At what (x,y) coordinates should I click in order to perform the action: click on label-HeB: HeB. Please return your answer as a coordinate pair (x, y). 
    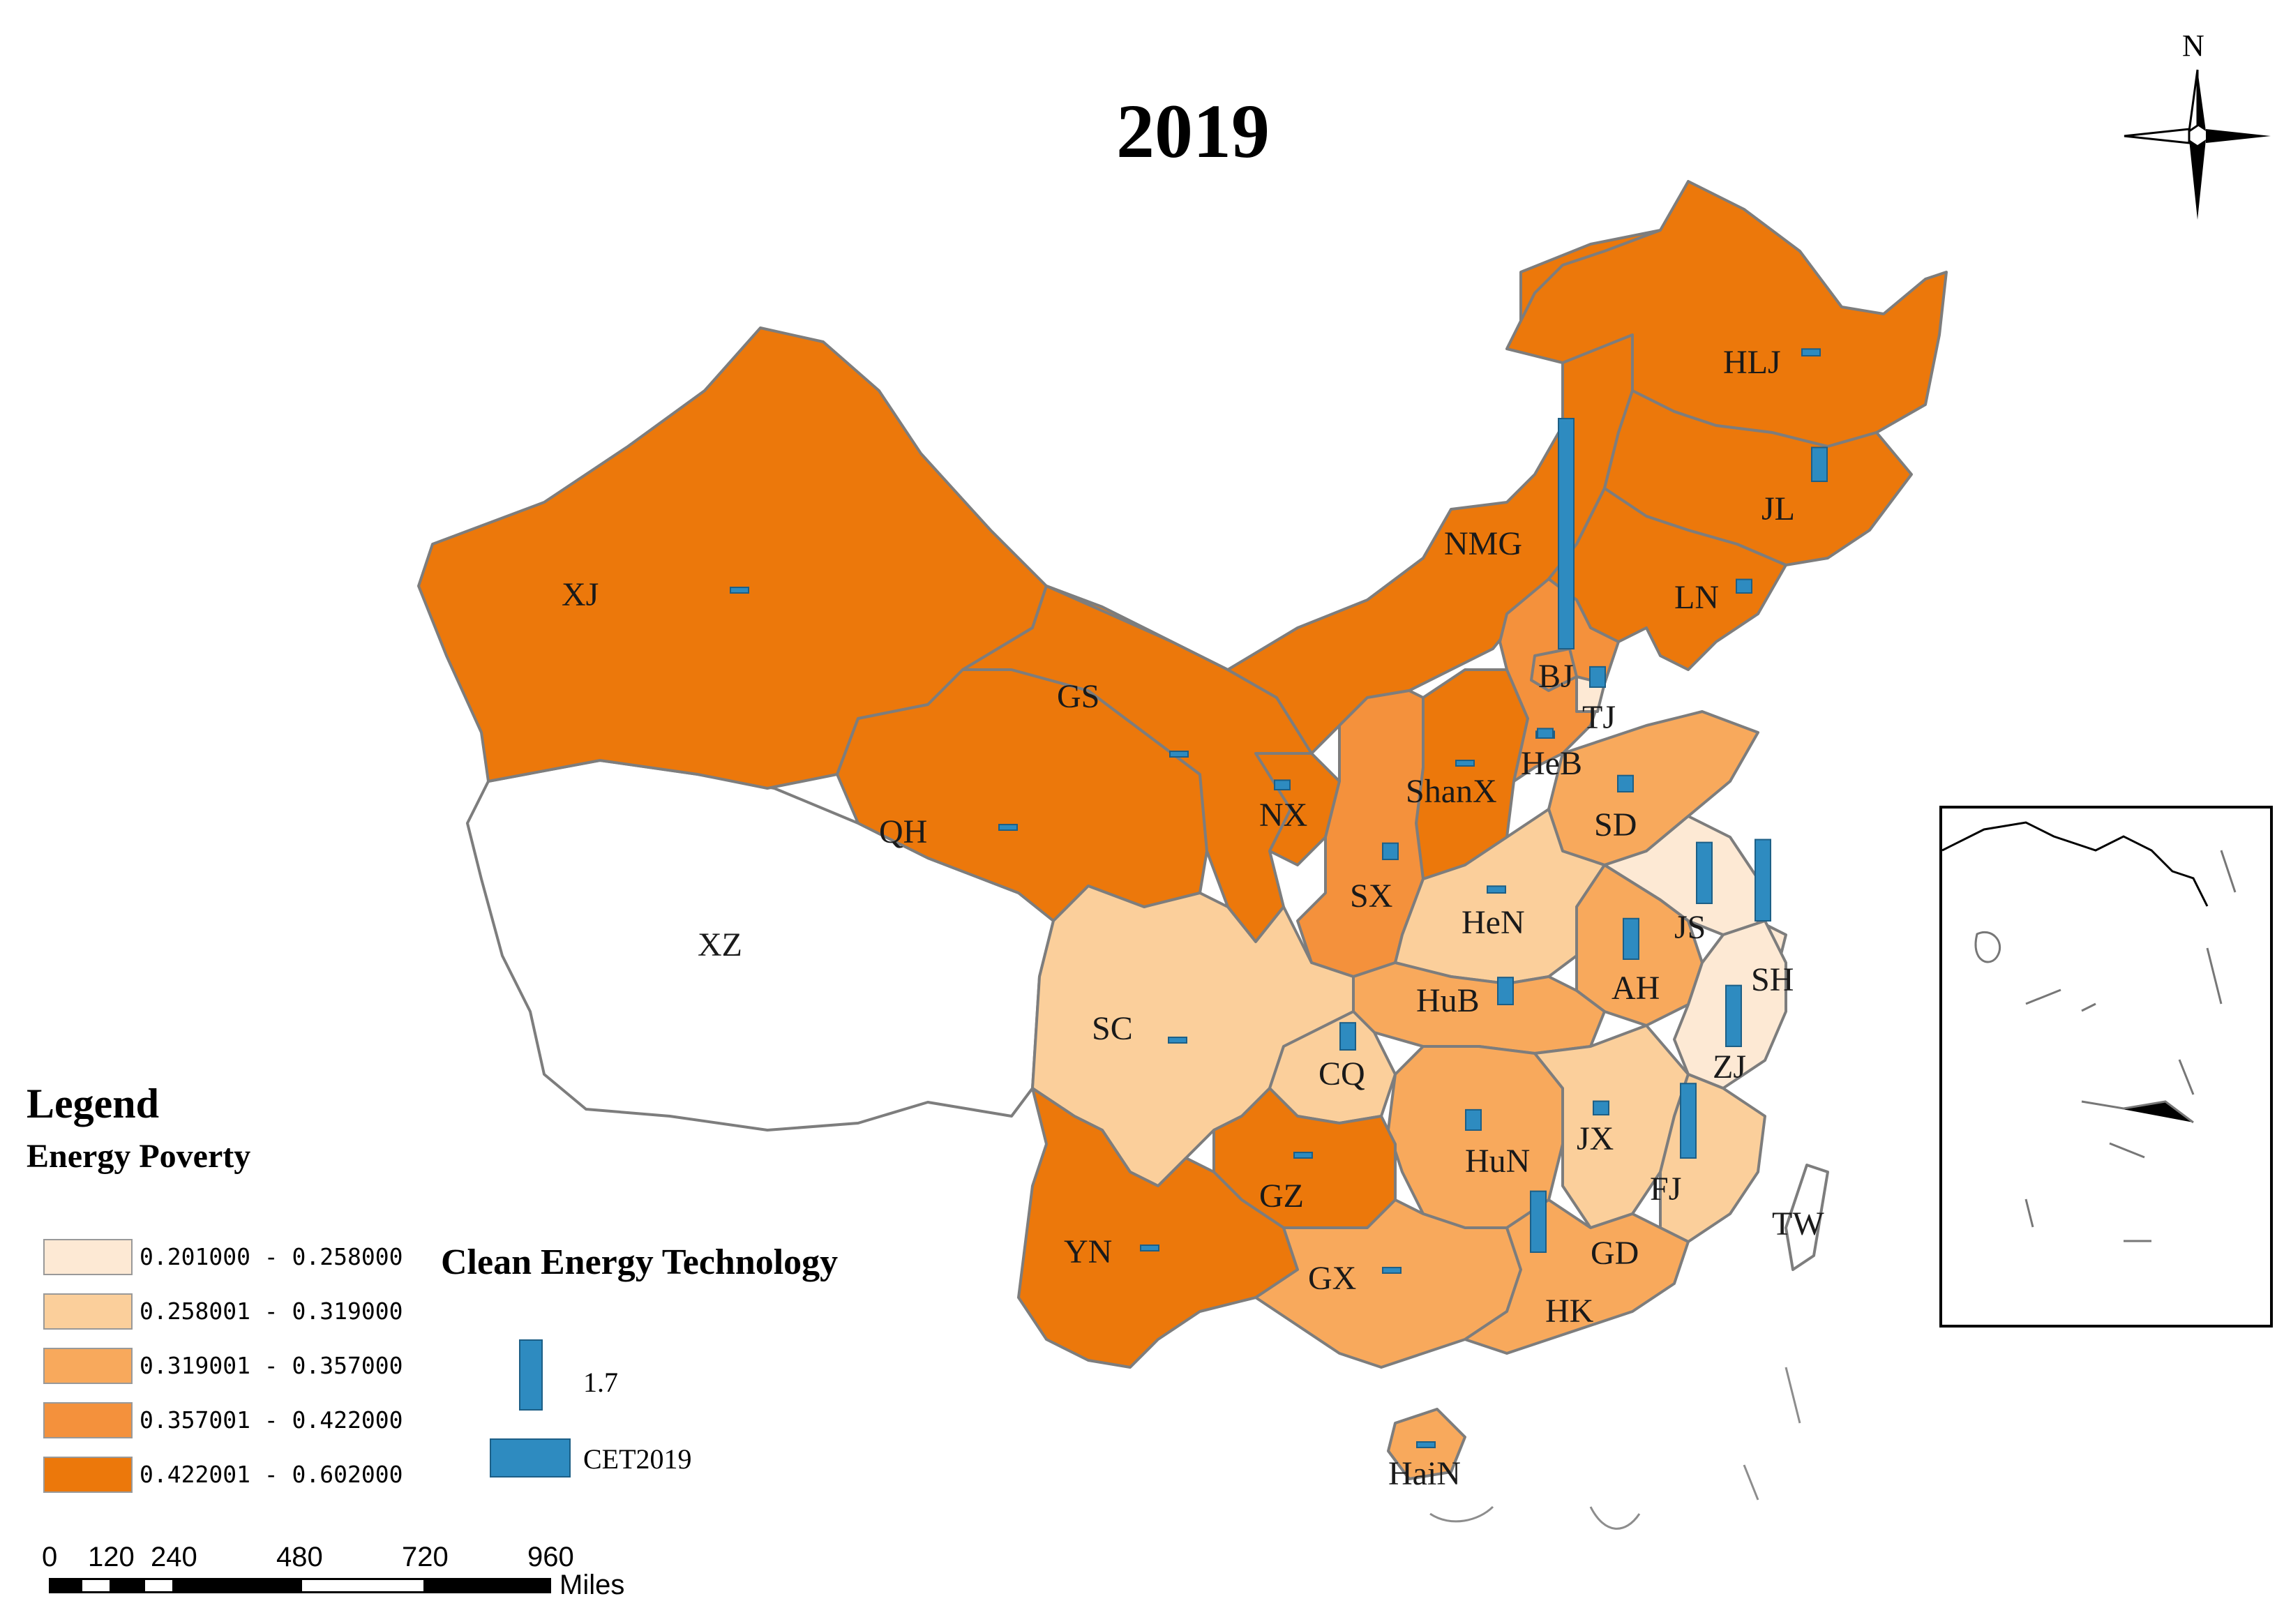
    Looking at the image, I should click on (1551, 763).